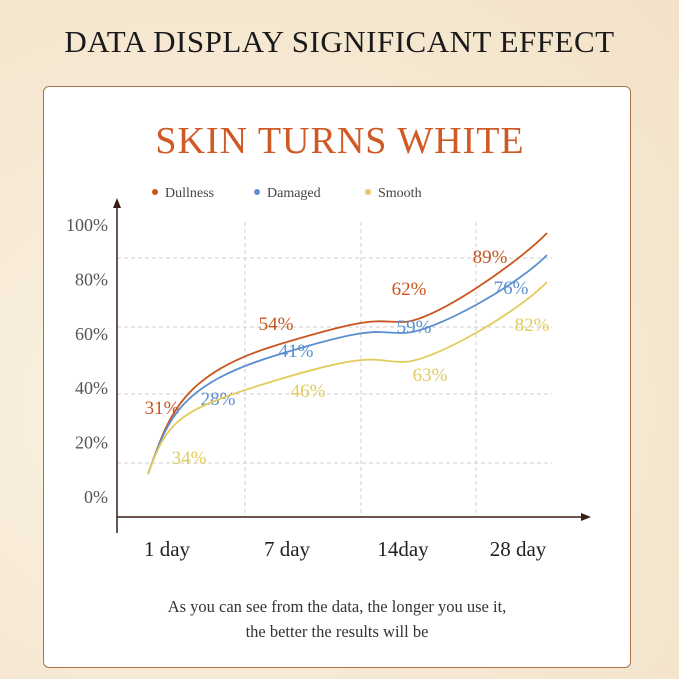 The image size is (679, 679). What do you see at coordinates (337, 631) in the screenshot?
I see `caption-line-2: the better the results will be` at bounding box center [337, 631].